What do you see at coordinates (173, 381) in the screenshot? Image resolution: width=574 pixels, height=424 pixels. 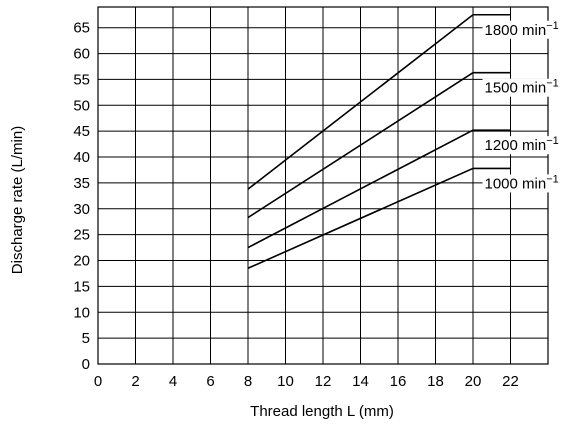 I see `x-tick-label: 4` at bounding box center [173, 381].